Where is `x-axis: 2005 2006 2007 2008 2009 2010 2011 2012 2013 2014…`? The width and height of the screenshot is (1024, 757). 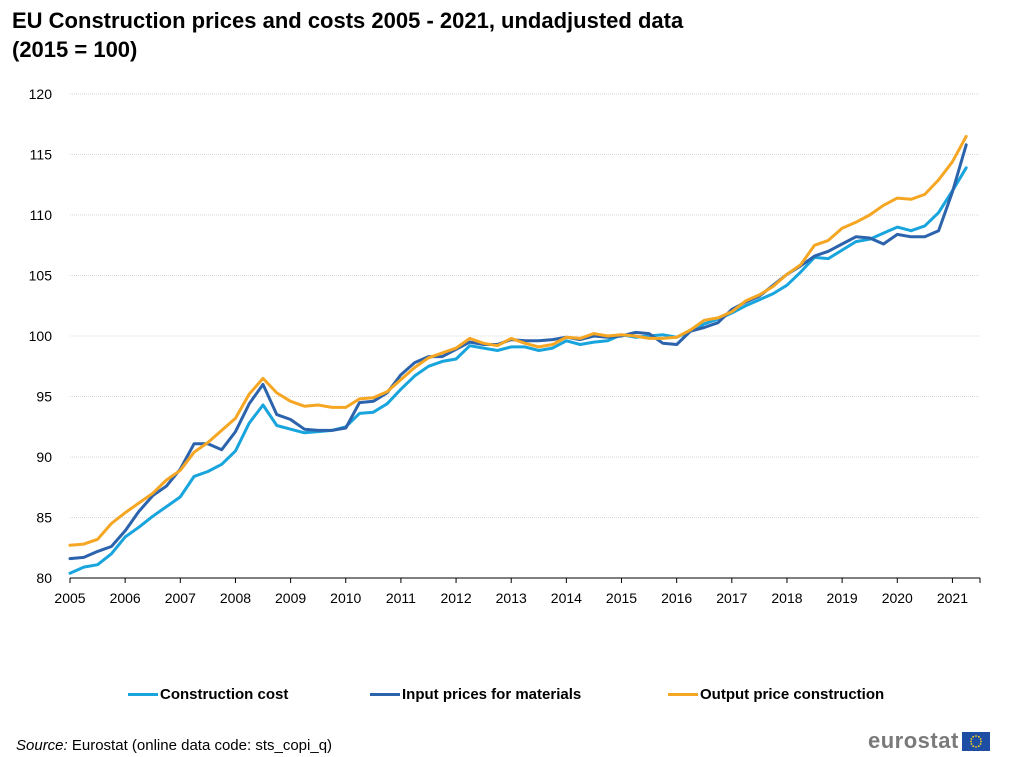 x-axis: 2005 2006 2007 2008 2009 2010 2011 2012 2013 2014… is located at coordinates (517, 591).